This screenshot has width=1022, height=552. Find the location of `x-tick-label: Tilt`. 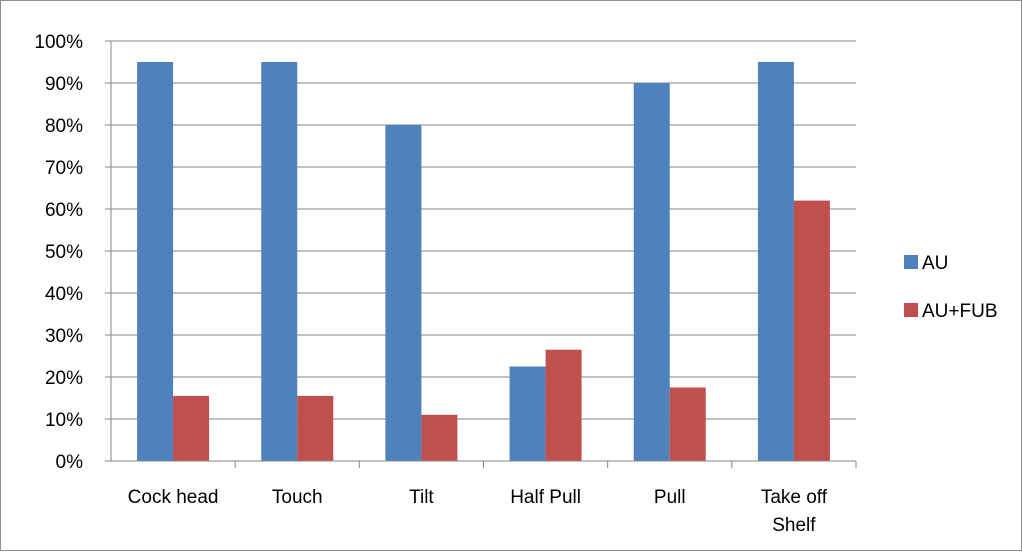

x-tick-label: Tilt is located at coordinates (421, 497).